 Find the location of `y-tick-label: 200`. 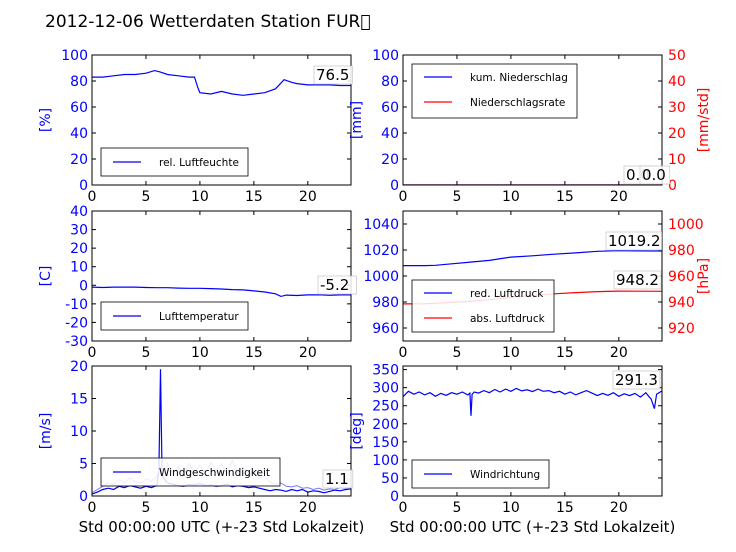

y-tick-label: 200 is located at coordinates (385, 425).